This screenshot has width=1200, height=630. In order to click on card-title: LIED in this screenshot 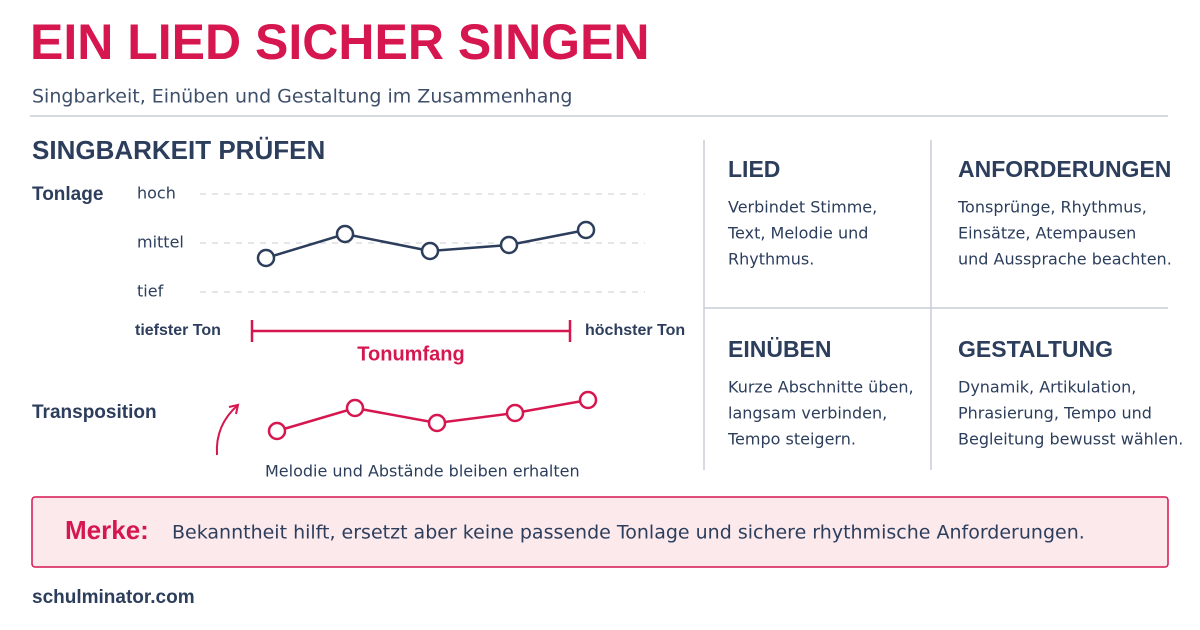, I will do `click(754, 169)`.